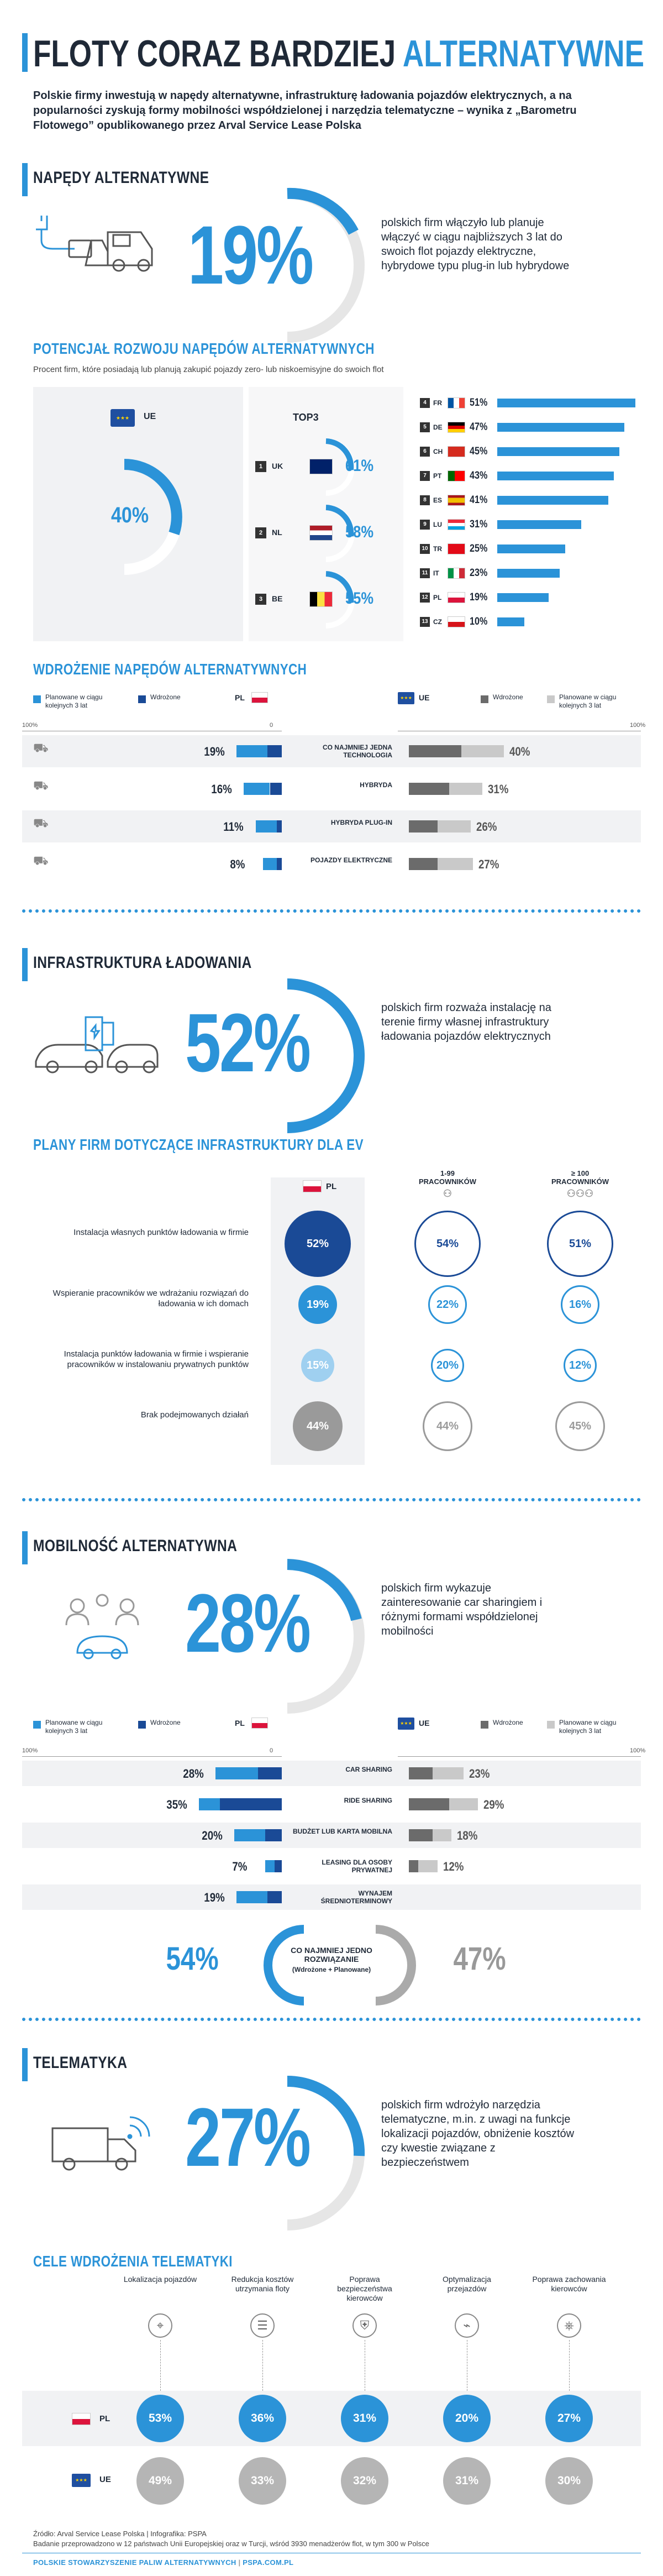 The height and width of the screenshot is (2576, 663). I want to click on country-code: DE, so click(438, 427).